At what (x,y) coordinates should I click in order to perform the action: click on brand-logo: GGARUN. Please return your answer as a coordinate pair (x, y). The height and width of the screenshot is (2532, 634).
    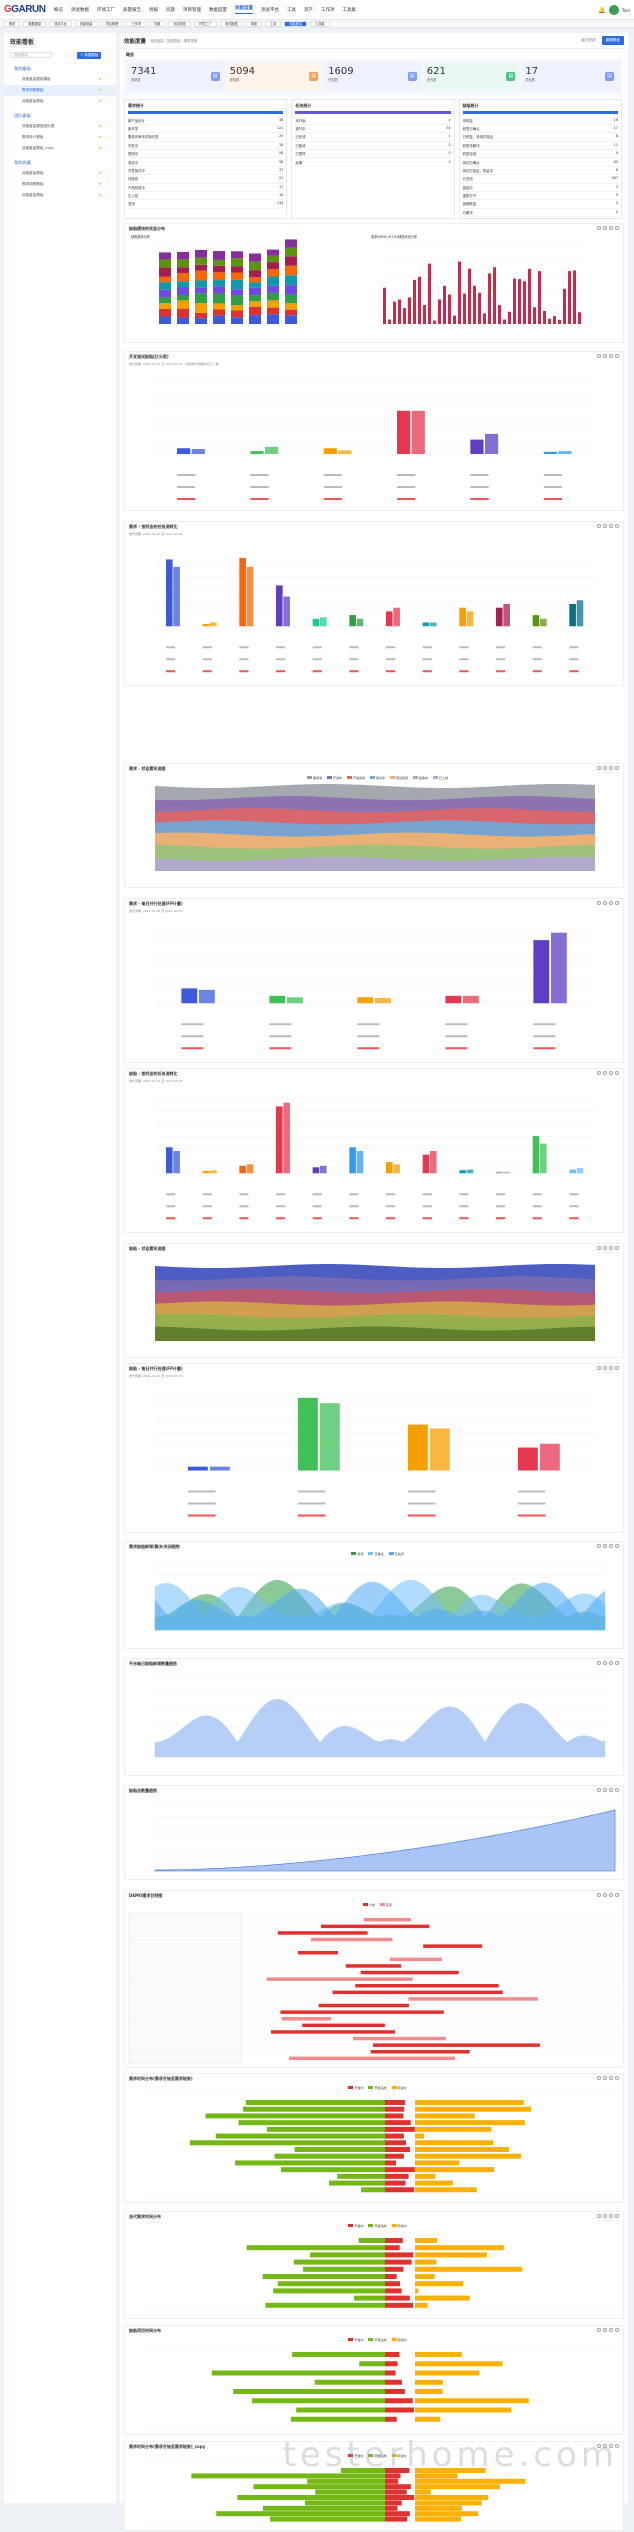
    Looking at the image, I should click on (25, 9).